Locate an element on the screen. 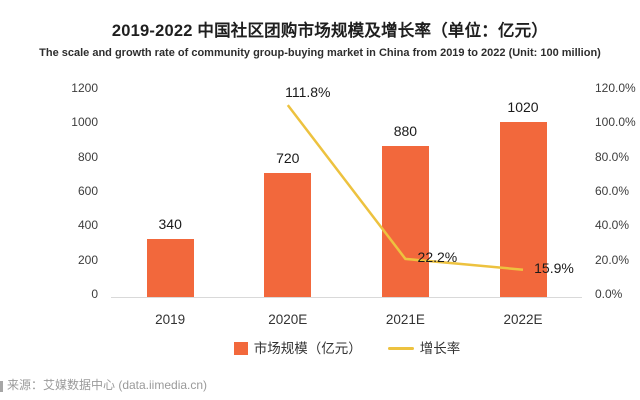 Image resolution: width=640 pixels, height=400 pixels. y-axis-tick-right: 120.0% is located at coordinates (615, 88).